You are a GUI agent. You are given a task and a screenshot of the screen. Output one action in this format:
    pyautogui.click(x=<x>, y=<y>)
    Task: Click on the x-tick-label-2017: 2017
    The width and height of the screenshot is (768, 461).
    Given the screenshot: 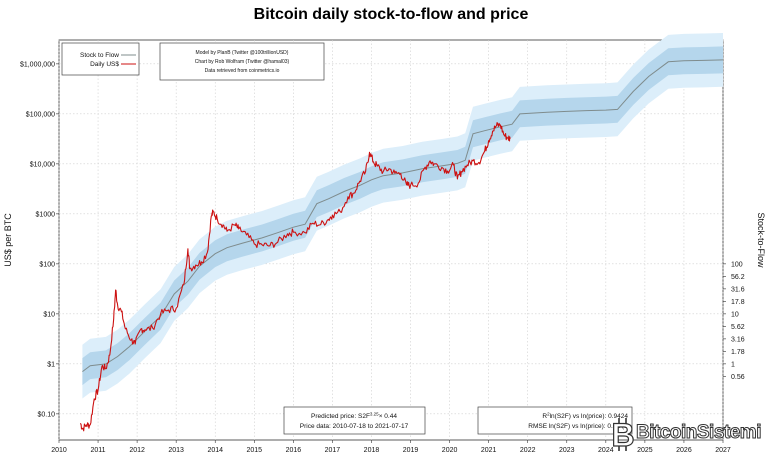 What is the action you would take?
    pyautogui.click(x=333, y=450)
    